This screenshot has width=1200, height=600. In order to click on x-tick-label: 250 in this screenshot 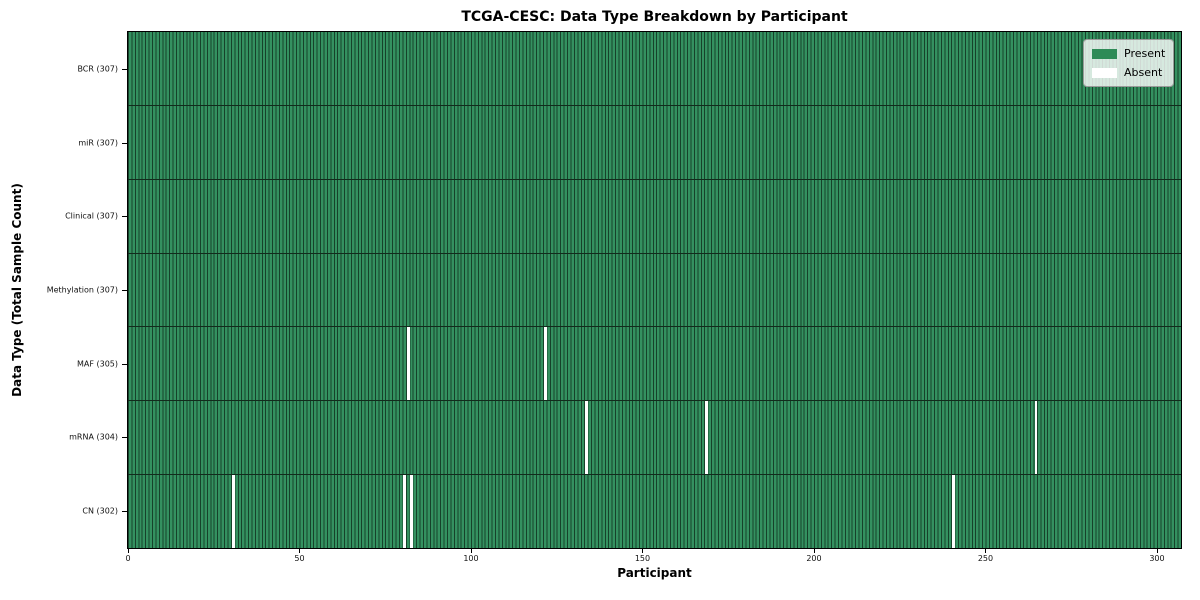, I will do `click(985, 558)`.